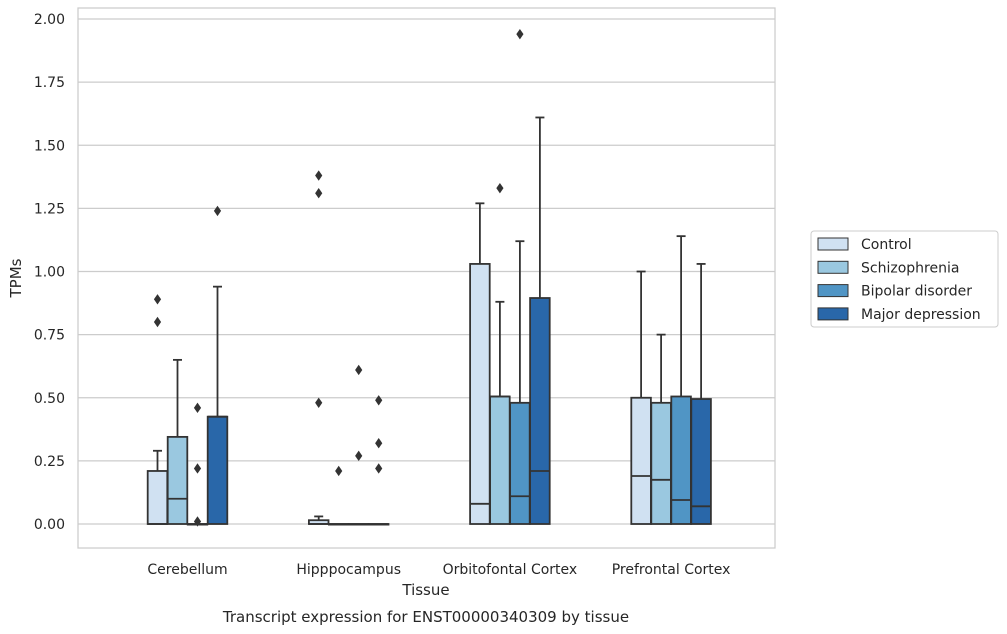 The image size is (1007, 634). What do you see at coordinates (49, 20) in the screenshot?
I see `y-tick-label: 2.00` at bounding box center [49, 20].